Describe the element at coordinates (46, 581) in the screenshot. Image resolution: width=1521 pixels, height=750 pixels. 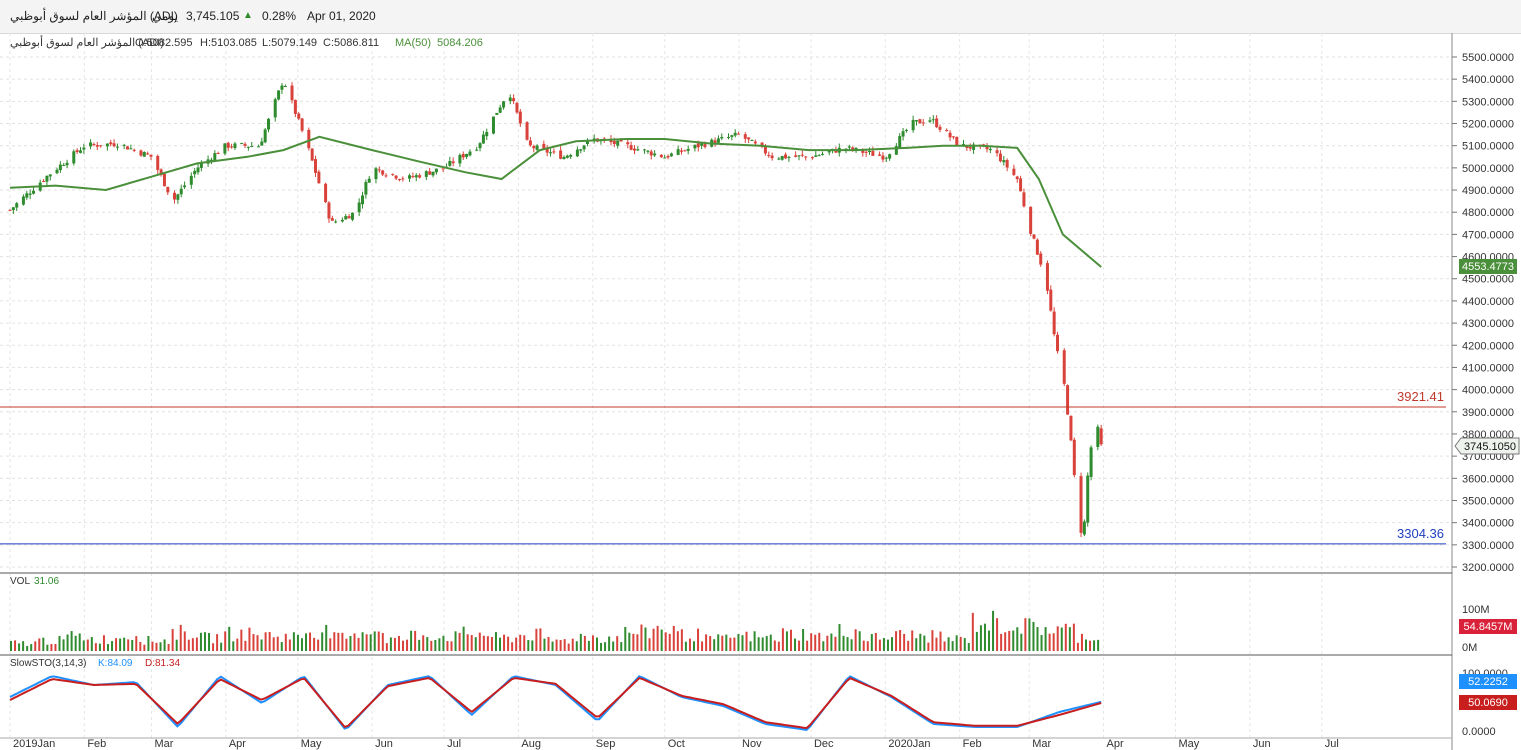
I see `volume-value: 31.06` at that location.